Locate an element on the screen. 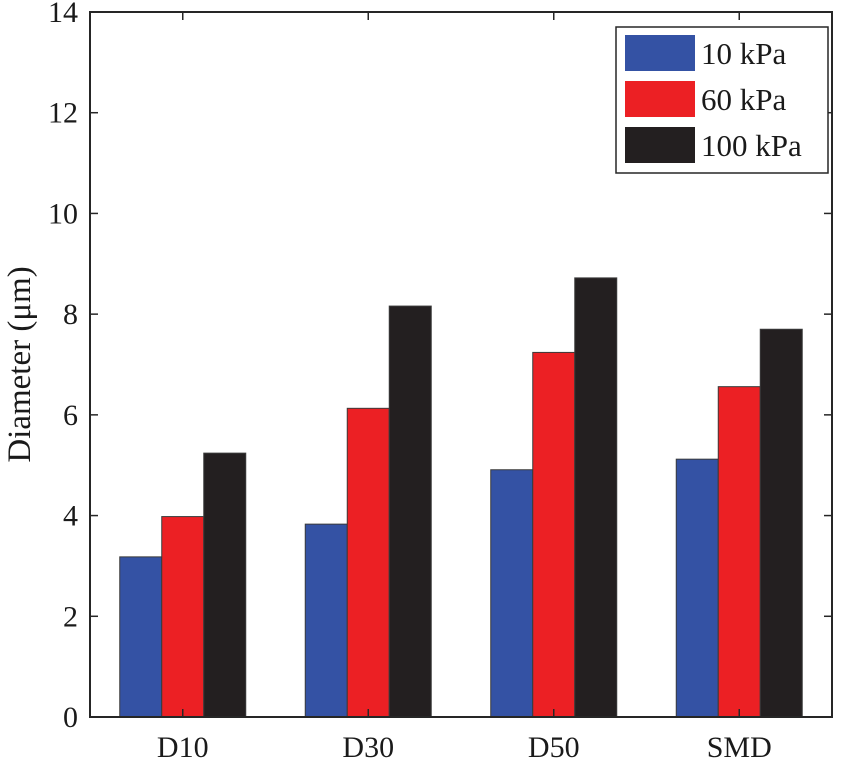 This screenshot has height=761, width=850. x-tick-label: SMD is located at coordinates (739, 746).